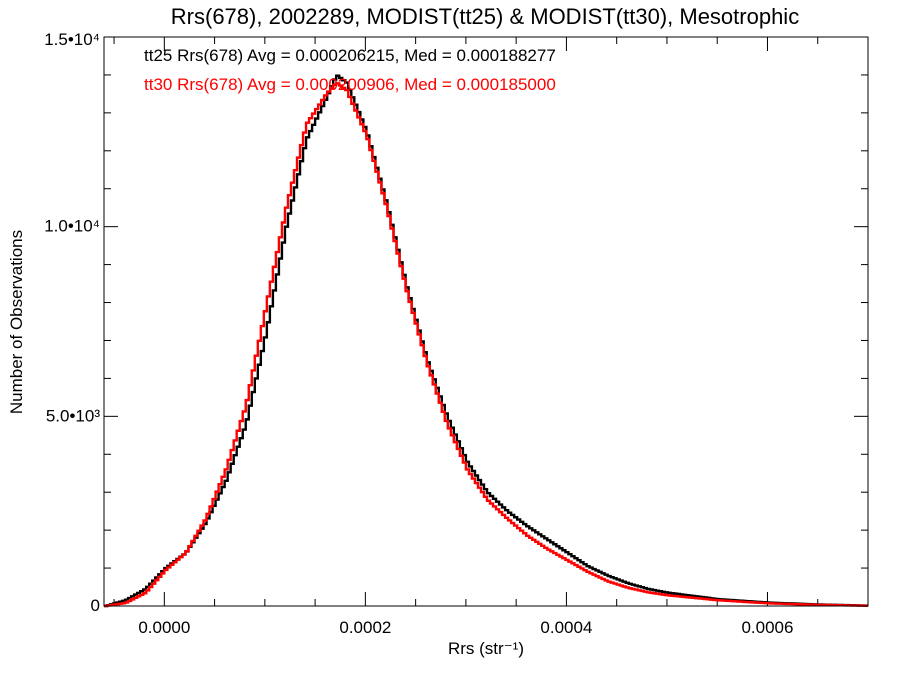 The width and height of the screenshot is (900, 675). What do you see at coordinates (164, 627) in the screenshot?
I see `x-tick-label: 0.0000` at bounding box center [164, 627].